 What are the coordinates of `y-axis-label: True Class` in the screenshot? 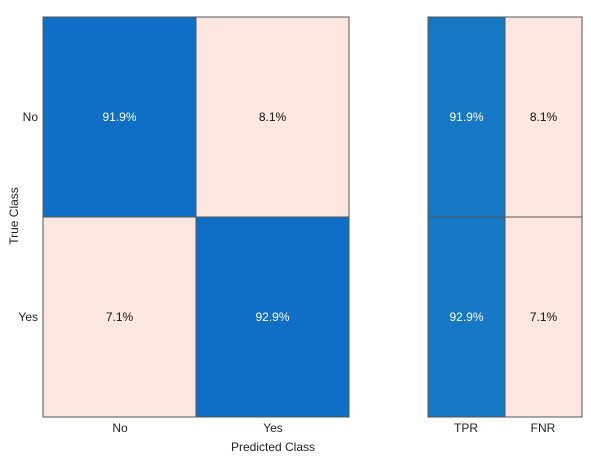 It's located at (14, 216).